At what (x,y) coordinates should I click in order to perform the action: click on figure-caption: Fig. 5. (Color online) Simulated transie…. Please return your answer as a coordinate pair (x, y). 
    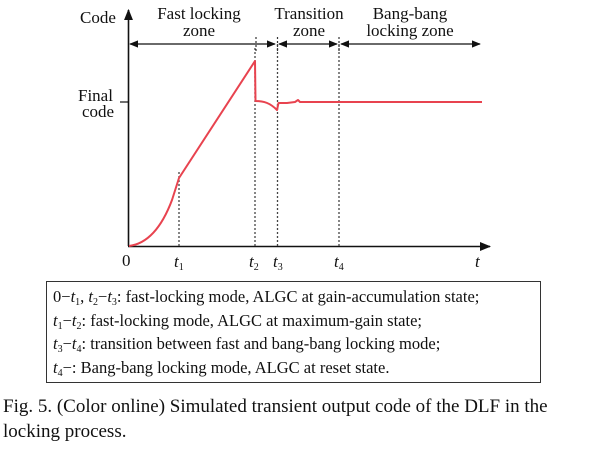
    Looking at the image, I should click on (275, 419).